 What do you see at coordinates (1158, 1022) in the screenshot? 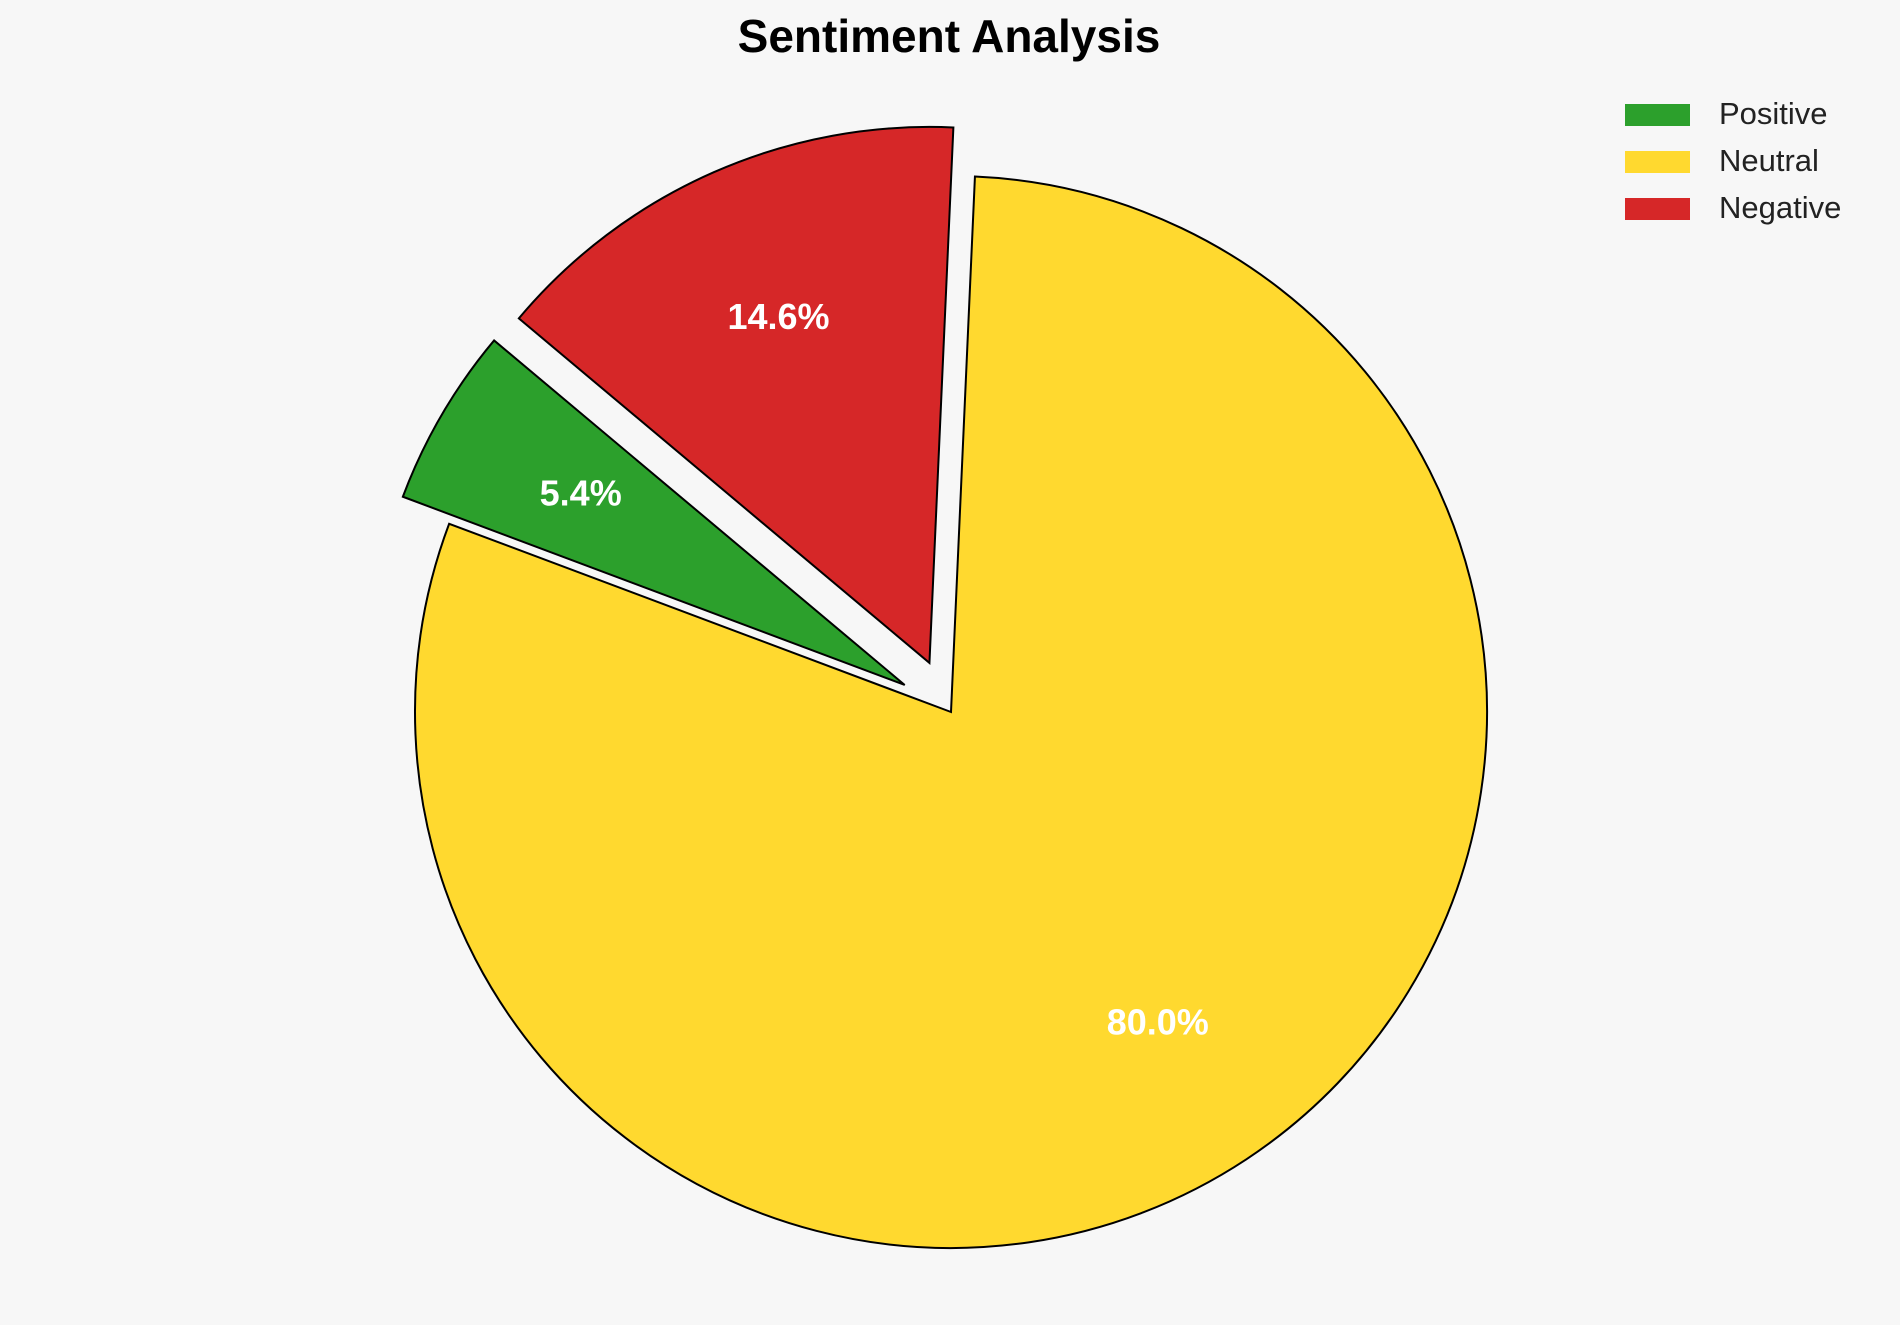
I see `slice-label: 80.0%` at bounding box center [1158, 1022].